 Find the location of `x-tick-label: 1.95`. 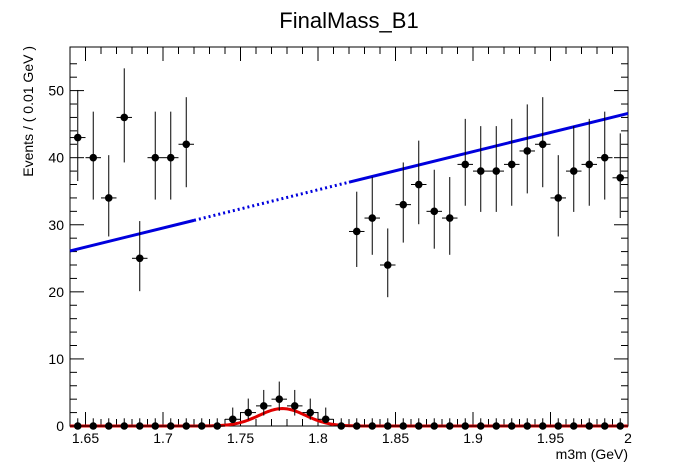

x-tick-label: 1.95 is located at coordinates (550, 438).